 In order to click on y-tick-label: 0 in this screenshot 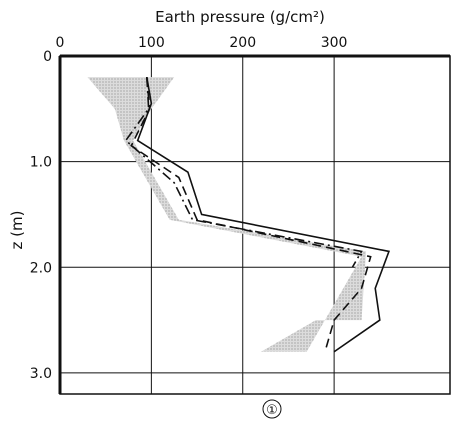, I will do `click(47, 57)`.